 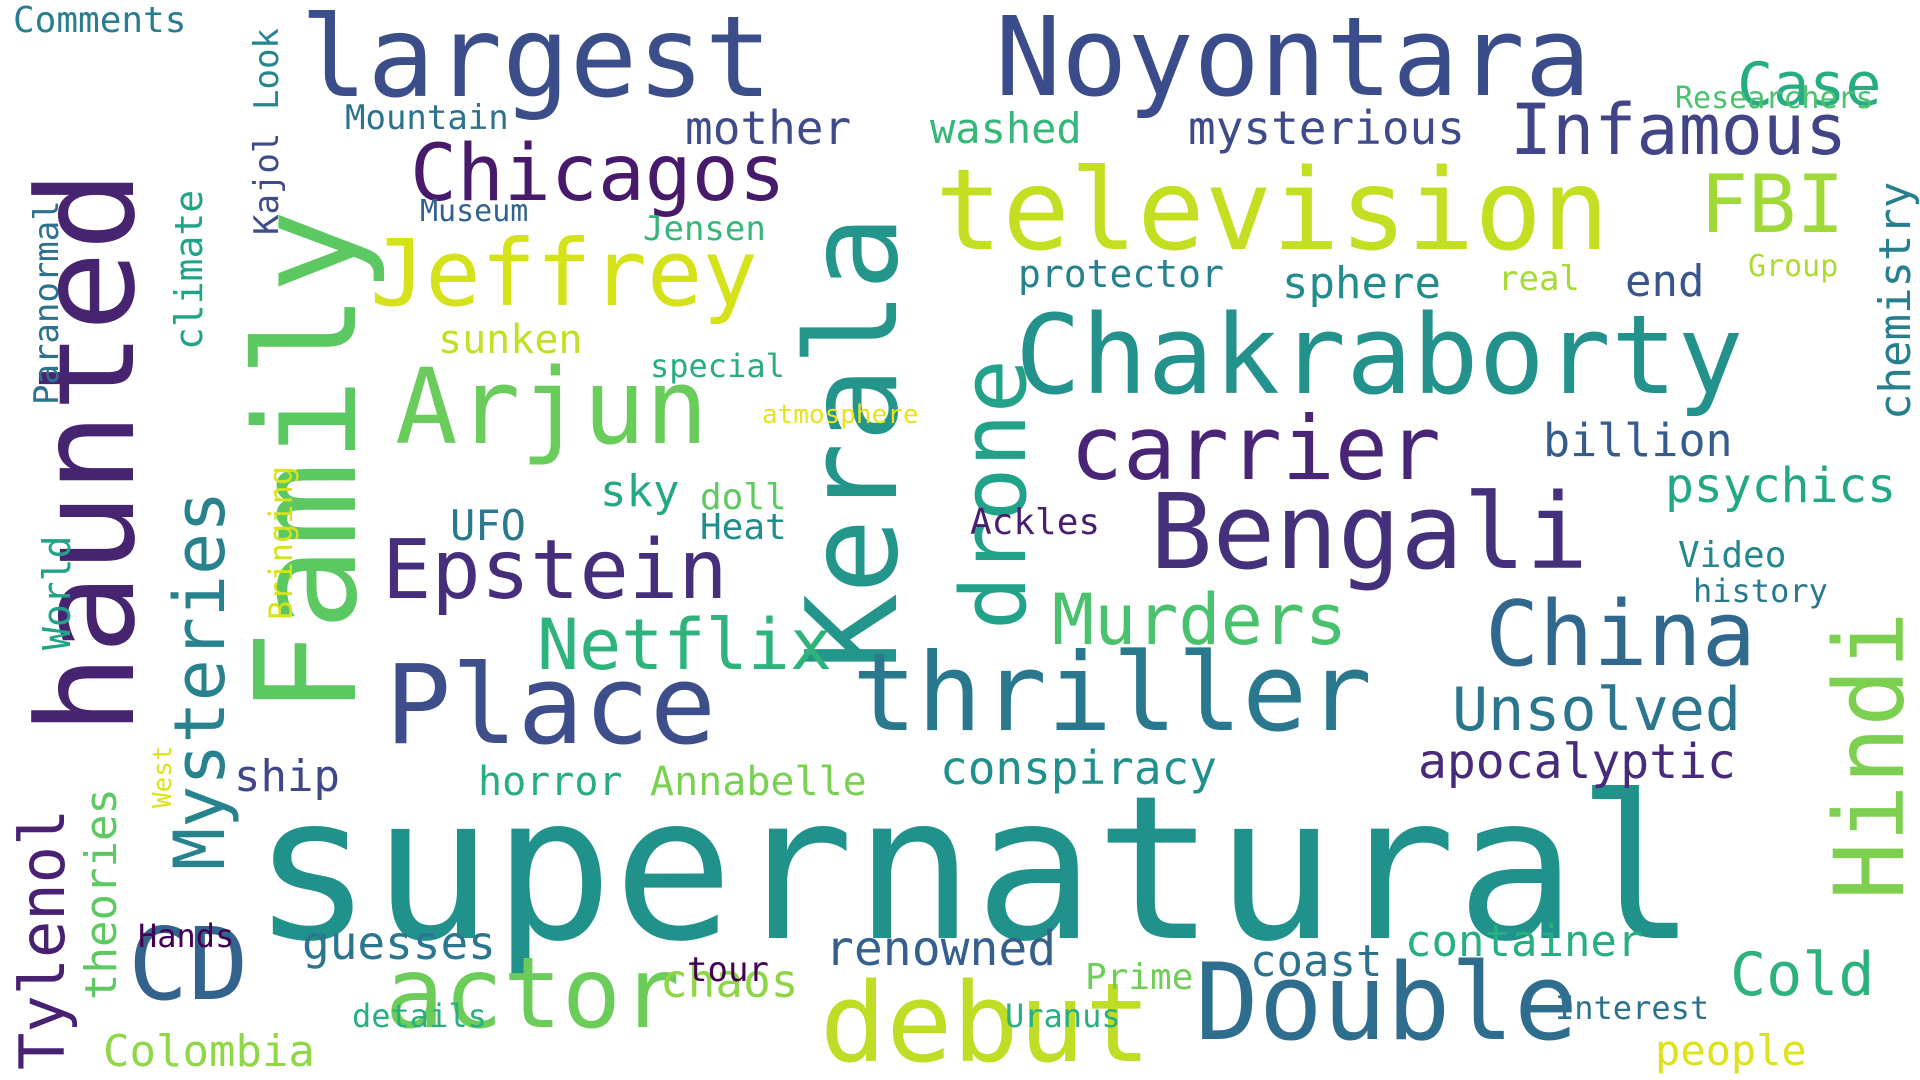 What do you see at coordinates (1867, 755) in the screenshot?
I see `word-hindi: Hindi` at bounding box center [1867, 755].